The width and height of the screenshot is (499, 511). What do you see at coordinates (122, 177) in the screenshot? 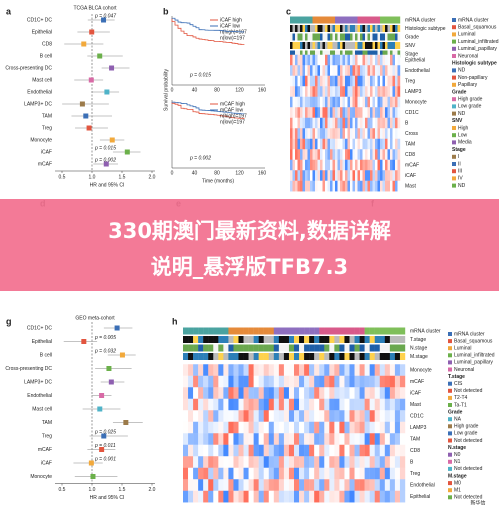
I see `tick-label: 1.5` at bounding box center [122, 177].